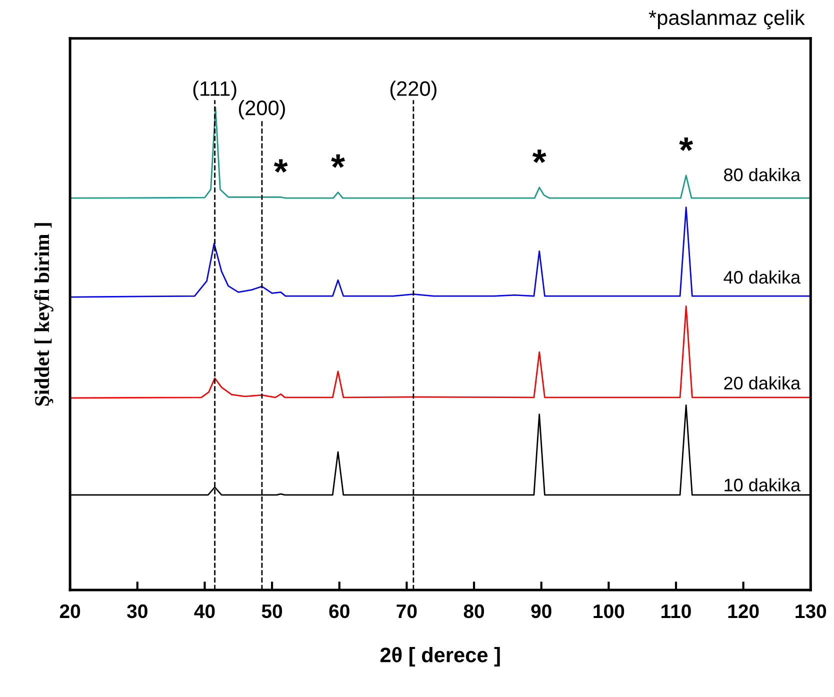 This screenshot has height=697, width=834. I want to click on series-label: 20 dakika, so click(762, 383).